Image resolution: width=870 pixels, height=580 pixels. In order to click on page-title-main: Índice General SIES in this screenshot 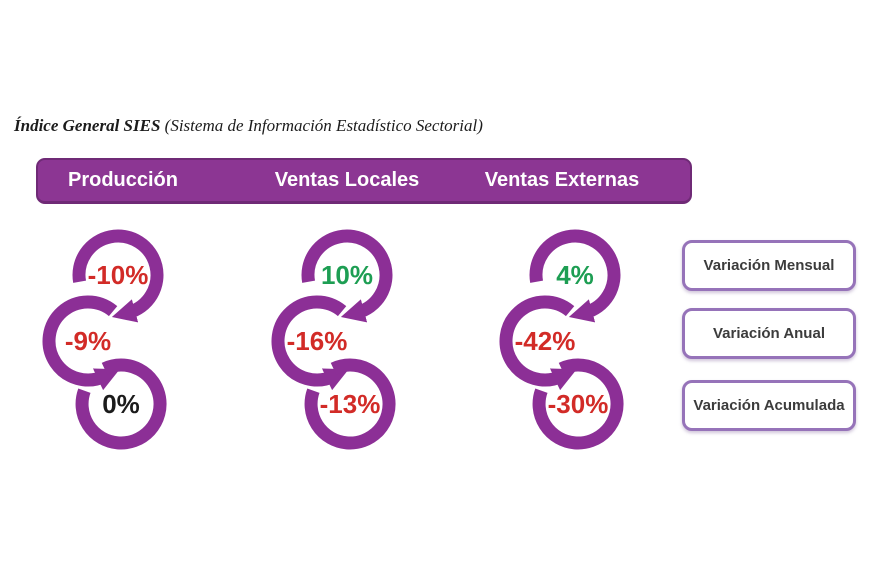, I will do `click(87, 125)`.